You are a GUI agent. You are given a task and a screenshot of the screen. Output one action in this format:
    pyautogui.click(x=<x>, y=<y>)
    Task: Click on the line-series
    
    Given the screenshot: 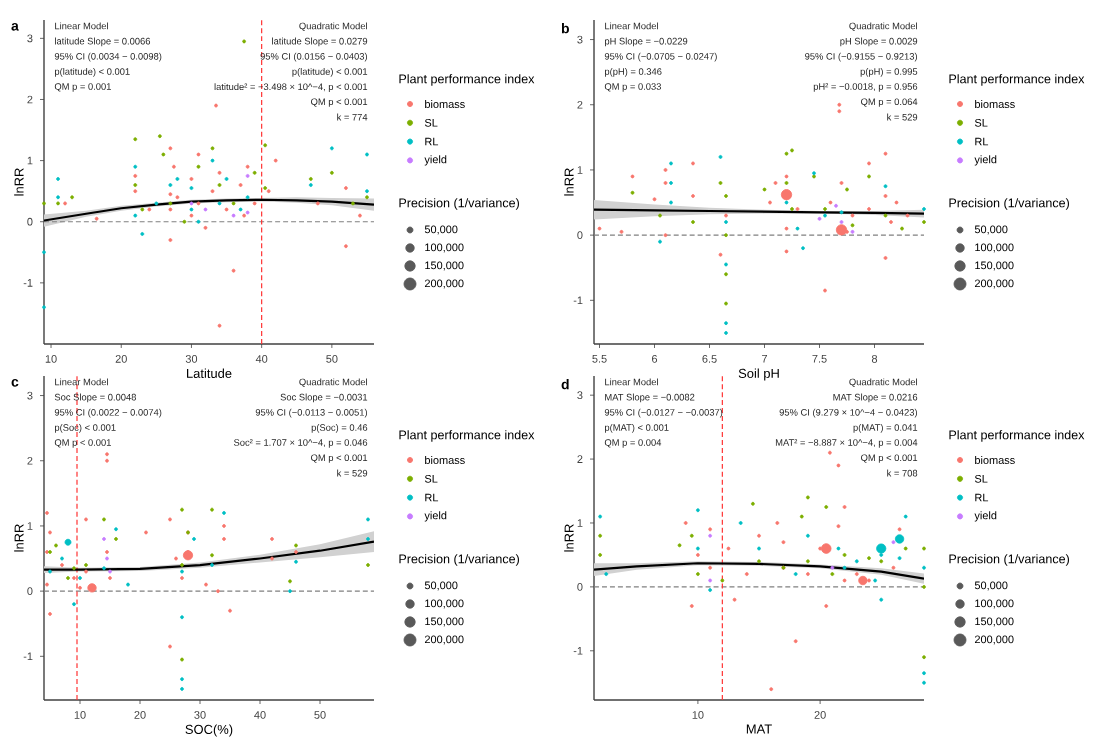 What is the action you would take?
    pyautogui.click(x=209, y=555)
    